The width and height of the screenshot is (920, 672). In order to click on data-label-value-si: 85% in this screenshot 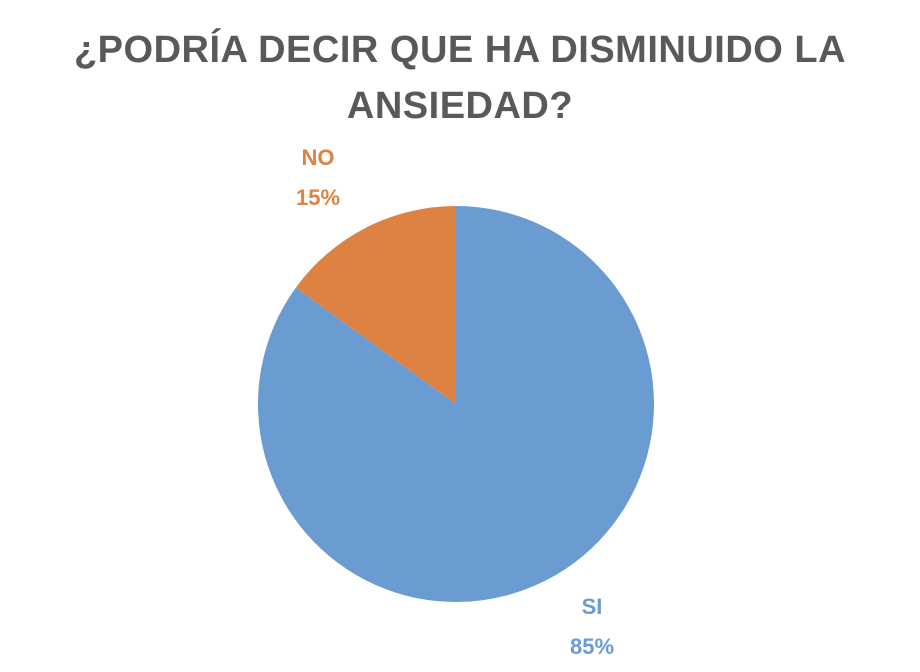, I will do `click(592, 646)`.